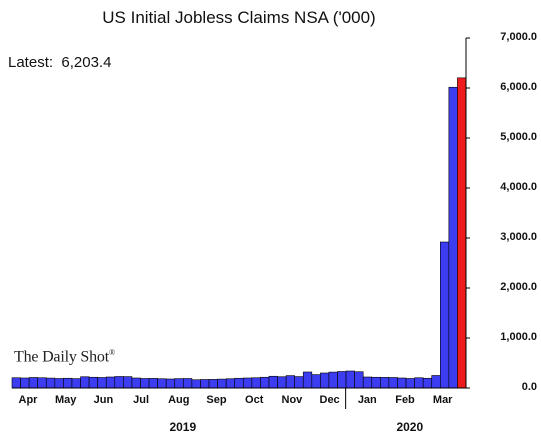 This screenshot has width=541, height=439. Describe the element at coordinates (518, 287) in the screenshot. I see `y-tick-label: 2,000.0` at that location.